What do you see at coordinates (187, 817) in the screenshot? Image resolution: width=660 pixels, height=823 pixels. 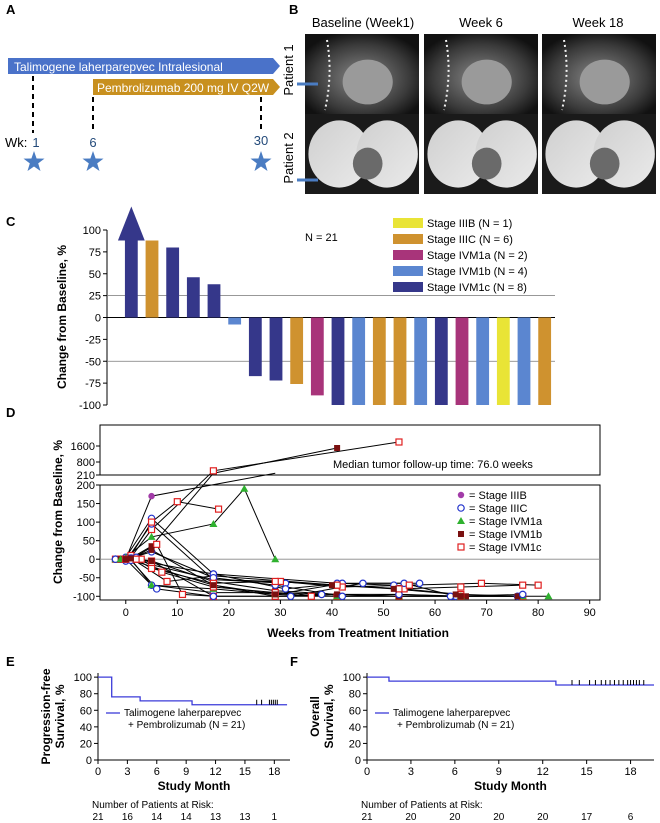 I see `risk-number: 14` at bounding box center [187, 817].